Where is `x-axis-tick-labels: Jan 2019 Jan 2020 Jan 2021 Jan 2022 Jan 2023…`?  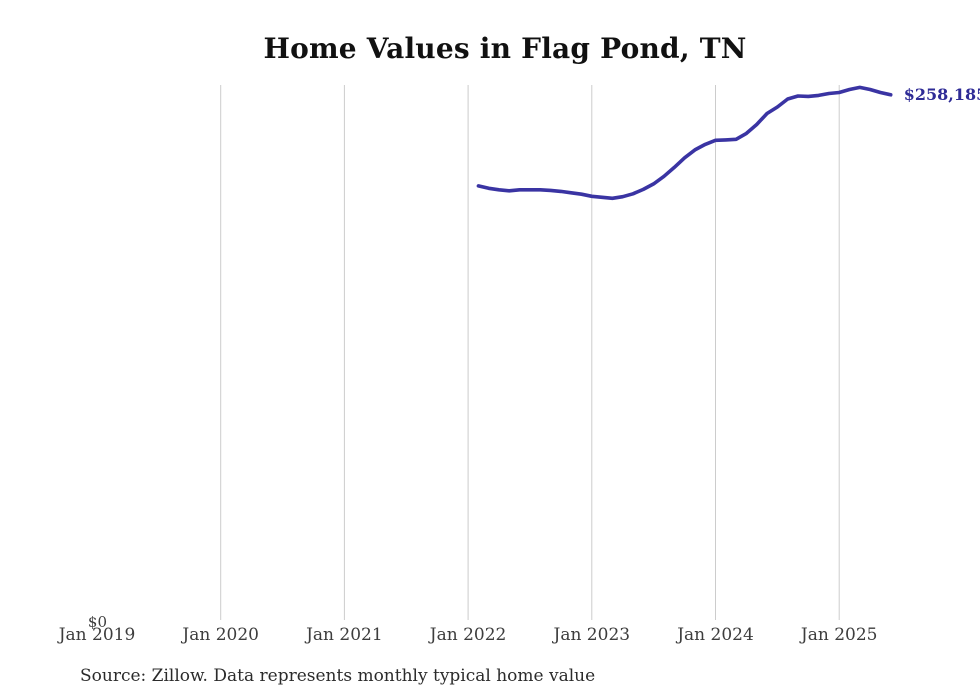 x-axis-tick-labels: Jan 2019 Jan 2020 Jan 2021 Jan 2022 Jan 2023… is located at coordinates (490, 636).